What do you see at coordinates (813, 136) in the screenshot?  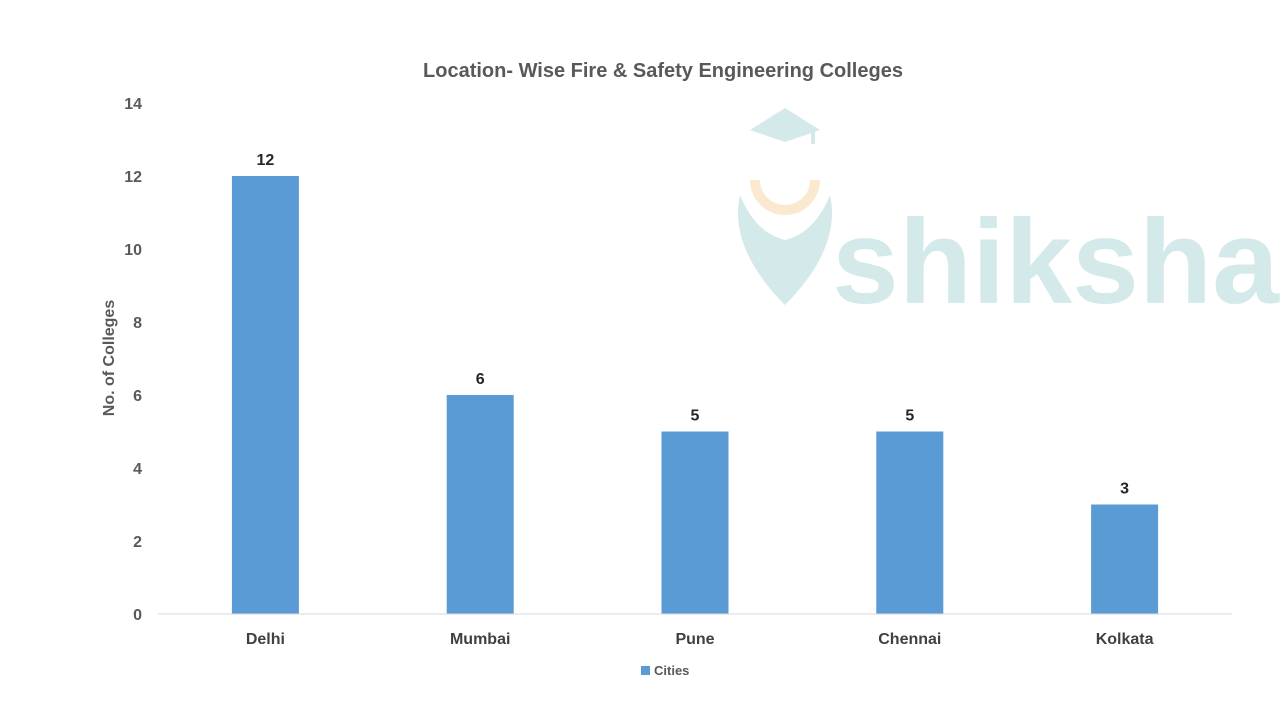 I see `cap-tassel-icon` at bounding box center [813, 136].